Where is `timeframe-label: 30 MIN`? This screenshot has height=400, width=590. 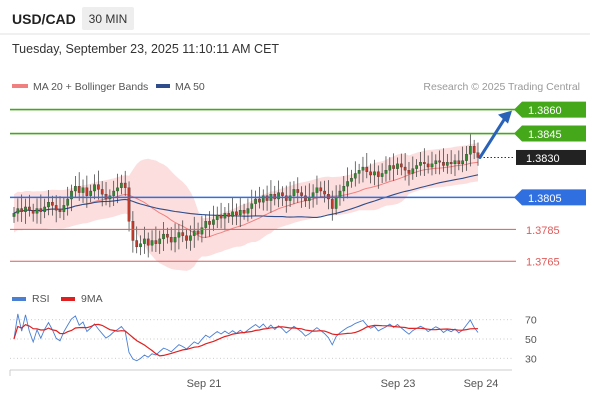
timeframe-label: 30 MIN is located at coordinates (108, 19).